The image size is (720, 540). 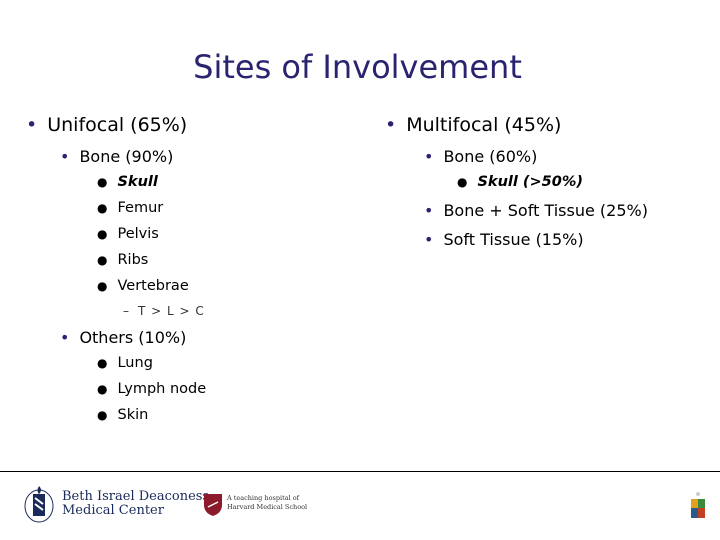 I want to click on bullet-text: Vertebrae, so click(x=153, y=286).